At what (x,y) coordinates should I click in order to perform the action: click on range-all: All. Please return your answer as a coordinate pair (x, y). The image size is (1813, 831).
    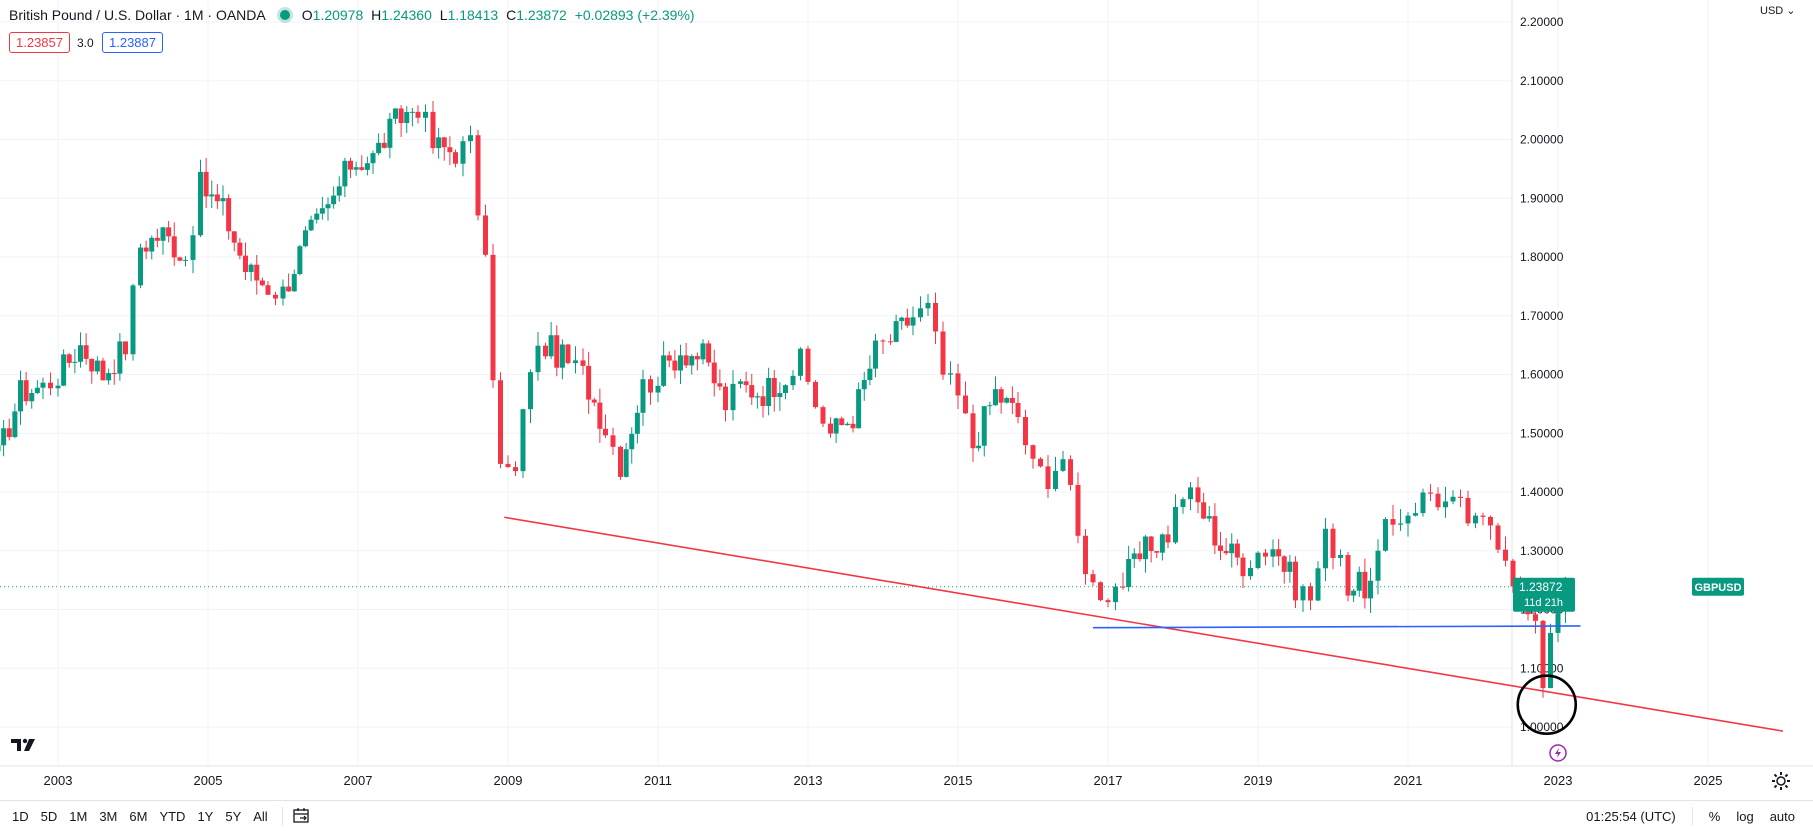
    Looking at the image, I should click on (260, 816).